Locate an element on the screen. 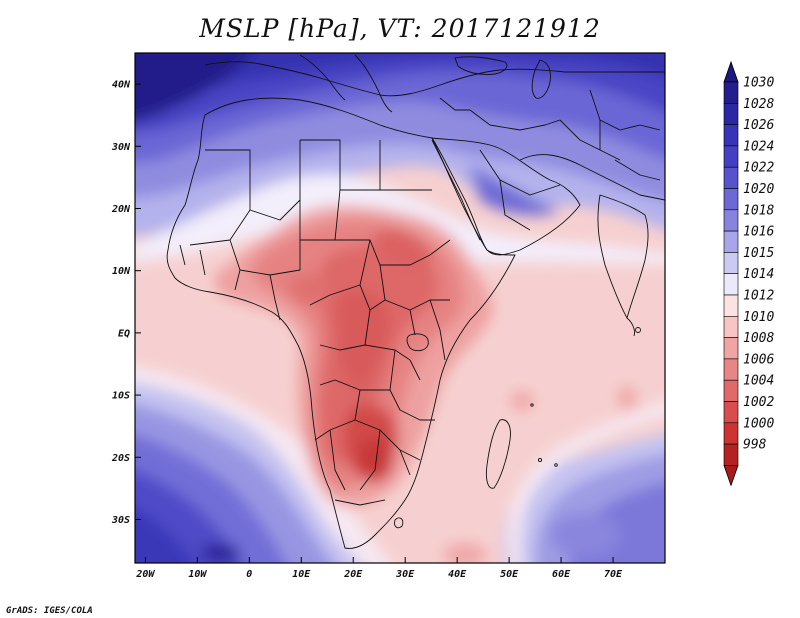 The height and width of the screenshot is (618, 800). credit-label: GrADS: IGES/COLA is located at coordinates (49, 611).